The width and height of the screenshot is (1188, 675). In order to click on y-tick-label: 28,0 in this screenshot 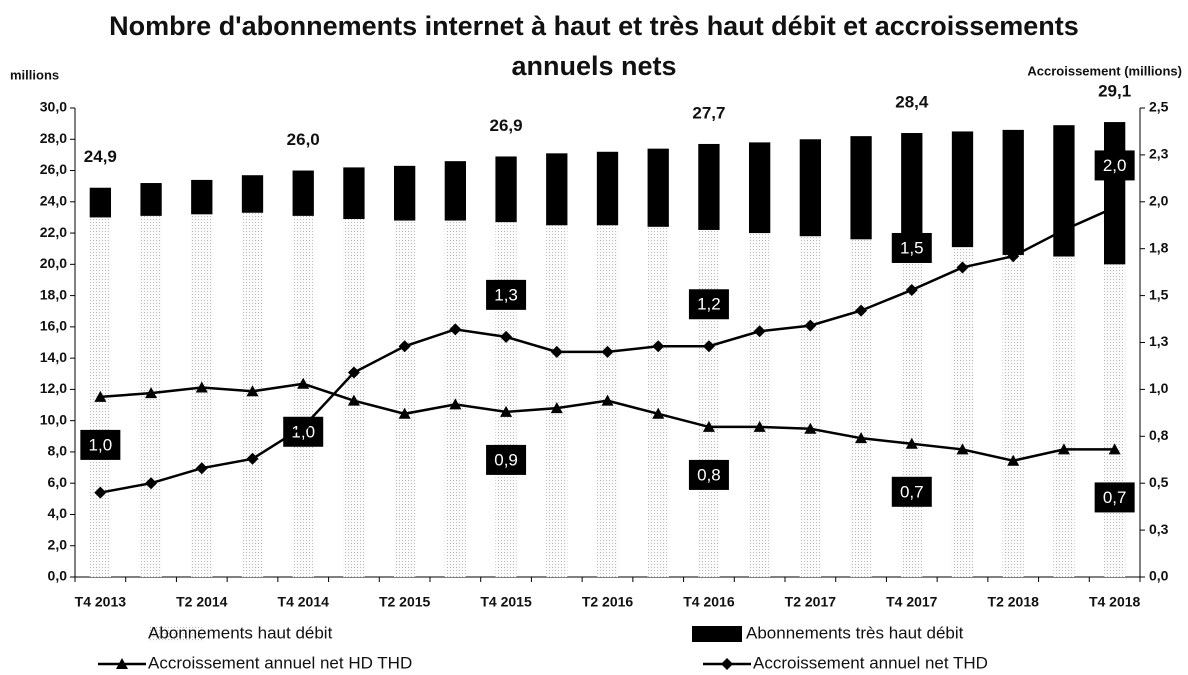, I will do `click(53, 138)`.